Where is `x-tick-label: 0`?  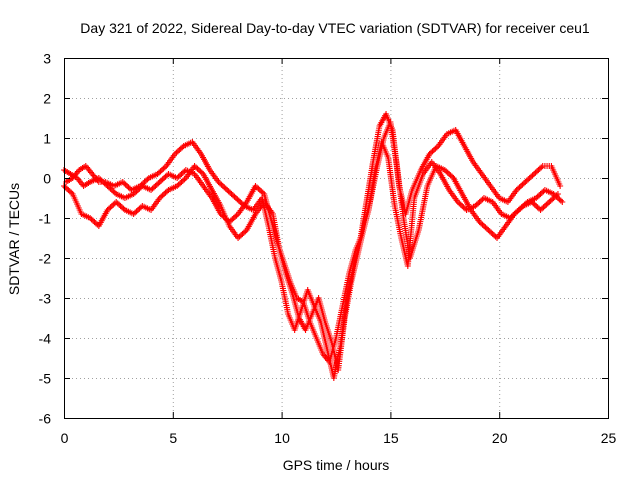 x-tick-label: 0 is located at coordinates (65, 438).